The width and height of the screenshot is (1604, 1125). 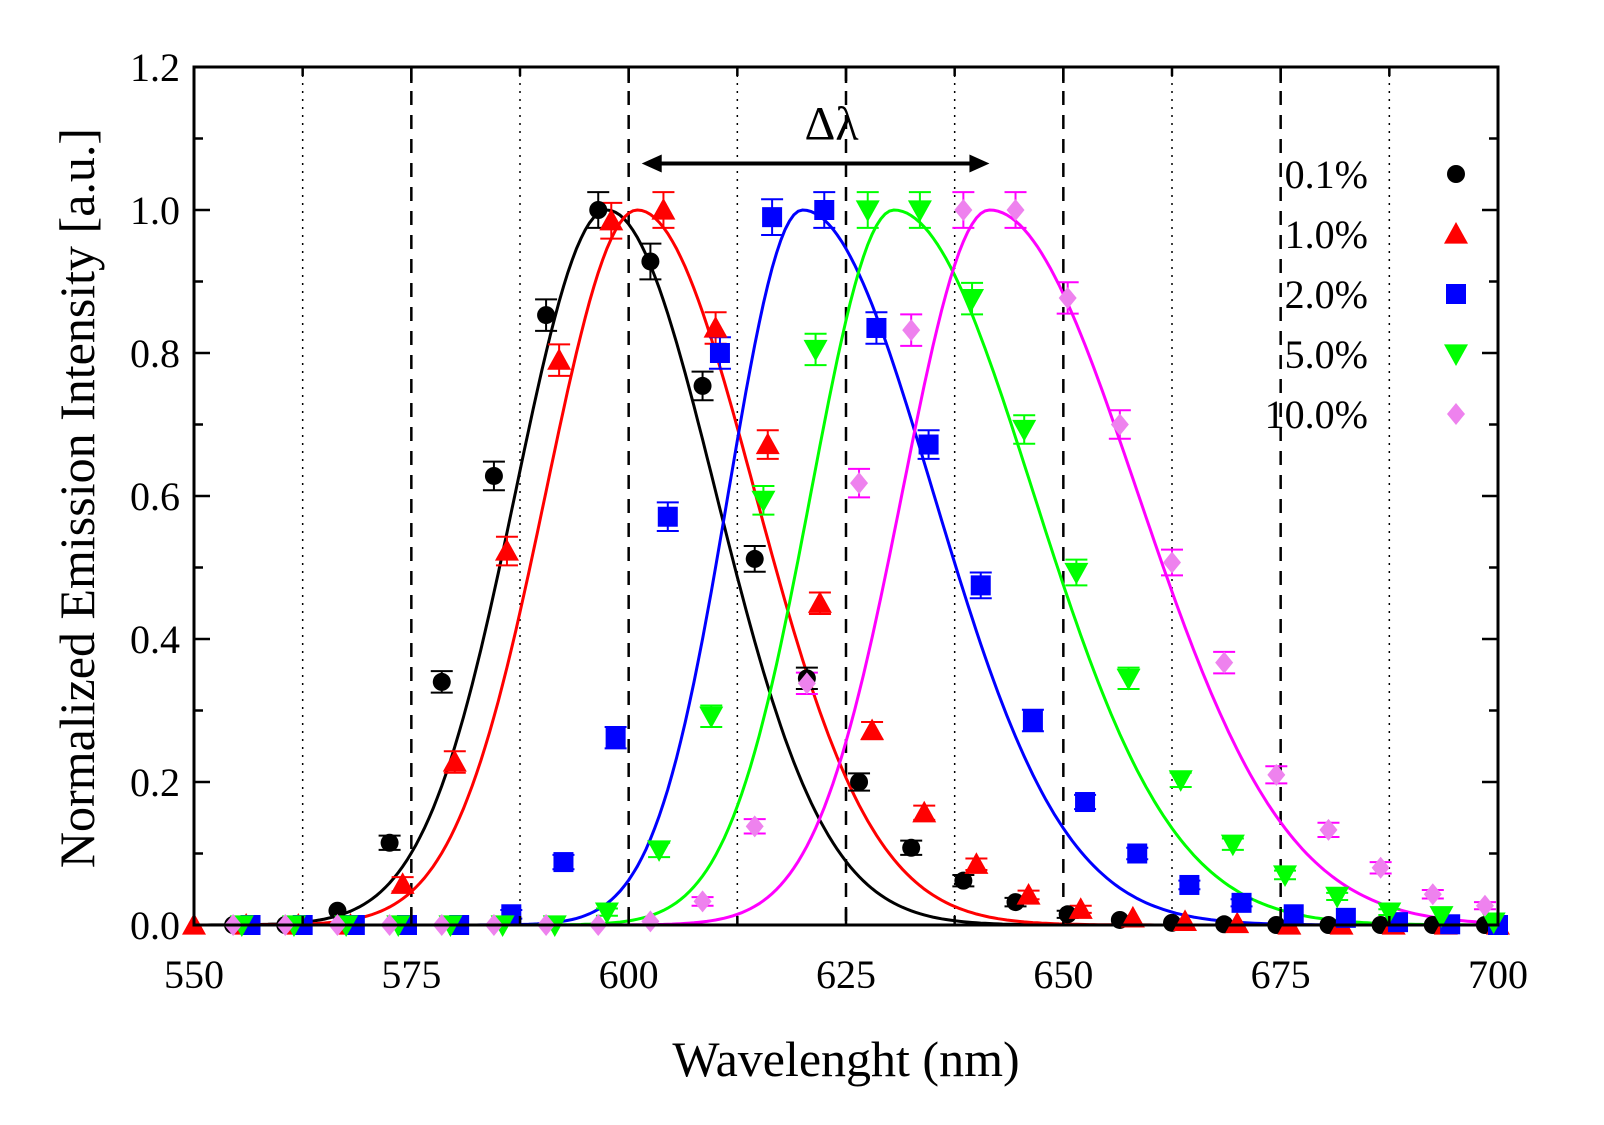 What do you see at coordinates (1326, 174) in the screenshot?
I see `legend-label-0.1%: 0.1%` at bounding box center [1326, 174].